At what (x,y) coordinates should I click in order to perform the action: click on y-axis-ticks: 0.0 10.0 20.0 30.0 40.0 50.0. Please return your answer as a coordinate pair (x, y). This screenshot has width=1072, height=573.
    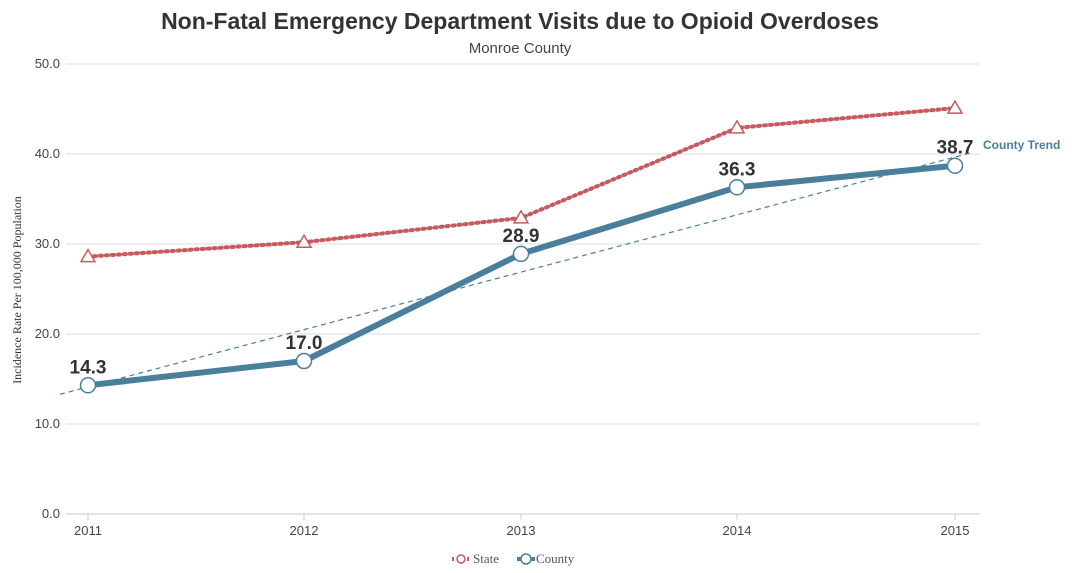
    Looking at the image, I should click on (47, 288).